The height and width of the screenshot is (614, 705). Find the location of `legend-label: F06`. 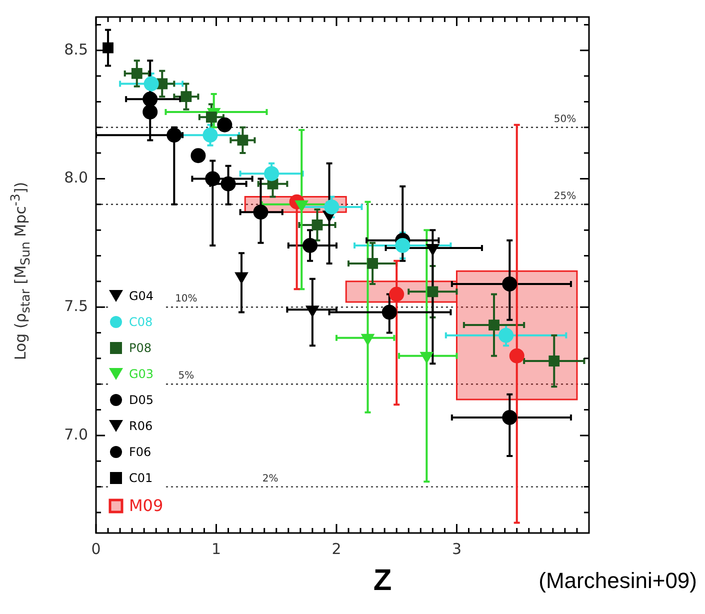

legend-label: F06 is located at coordinates (140, 452).